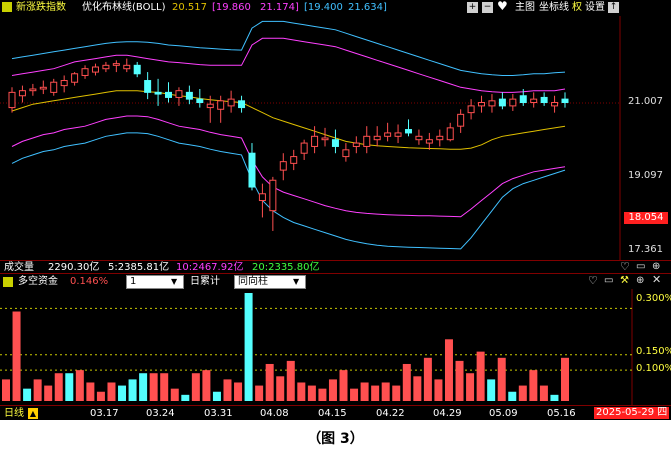 Image resolution: width=671 pixels, height=465 pixels. Describe the element at coordinates (657, 279) in the screenshot. I see `close-icon: ✕` at that location.